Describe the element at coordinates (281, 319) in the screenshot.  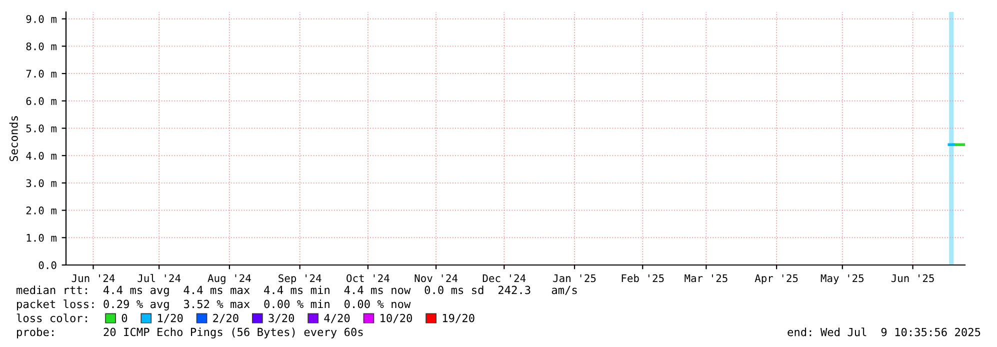
I see `legend-label: 3/20` at that location.